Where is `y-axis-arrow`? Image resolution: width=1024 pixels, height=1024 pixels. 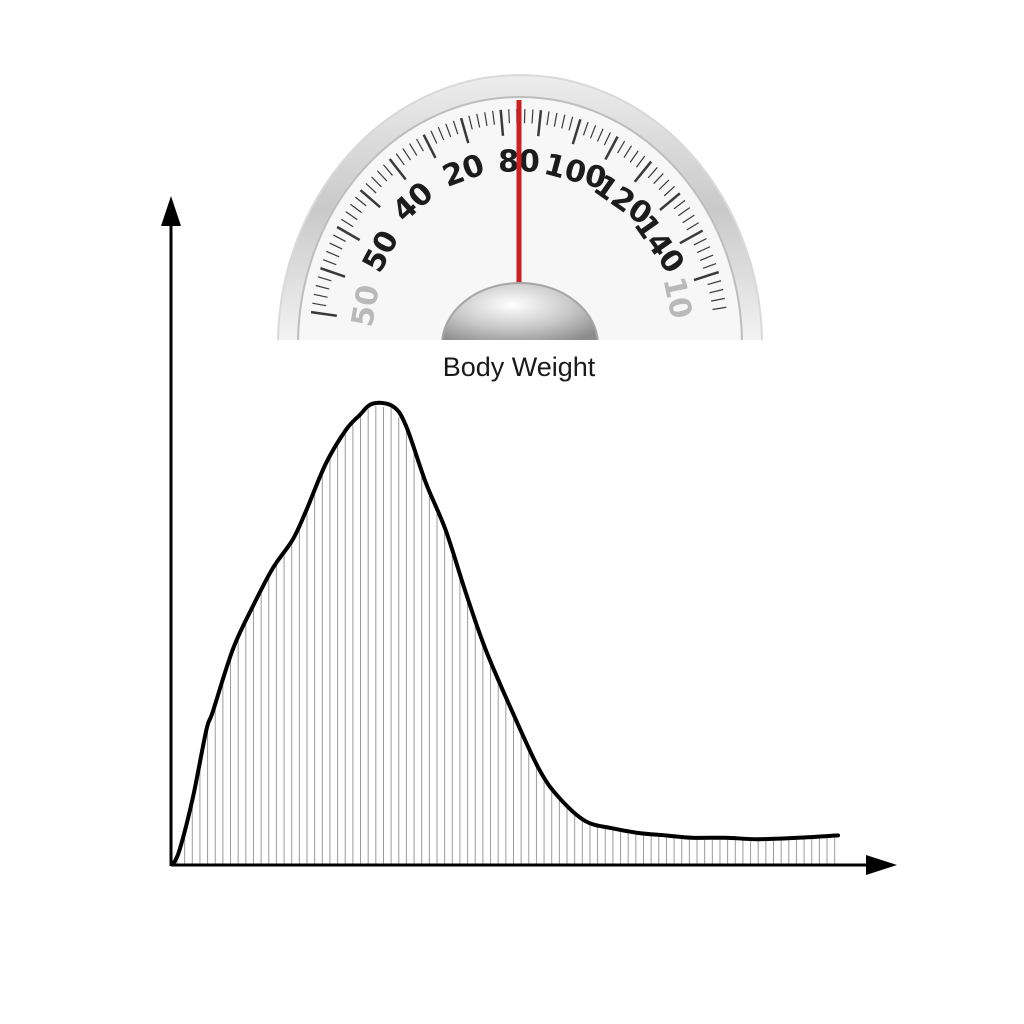
y-axis-arrow is located at coordinates (171, 211).